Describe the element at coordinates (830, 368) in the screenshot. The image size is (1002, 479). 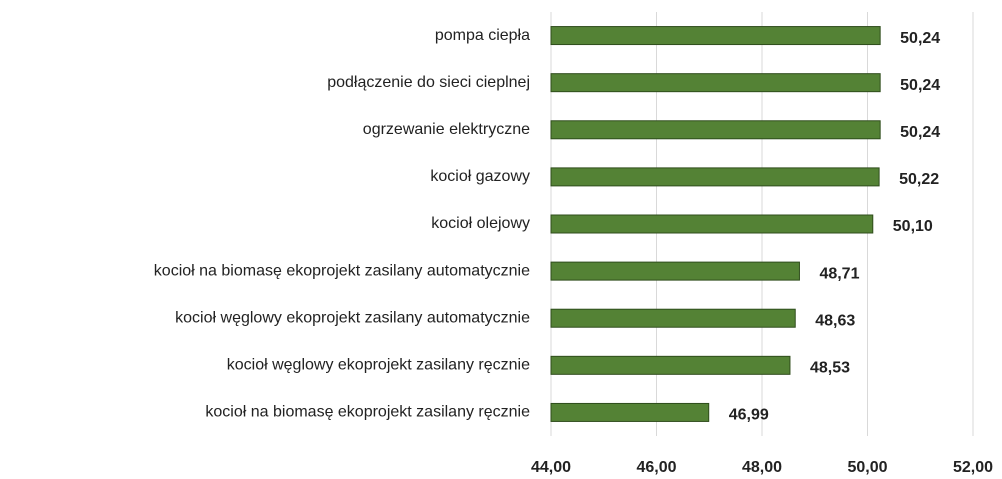
I see `data-label: 48,53` at that location.